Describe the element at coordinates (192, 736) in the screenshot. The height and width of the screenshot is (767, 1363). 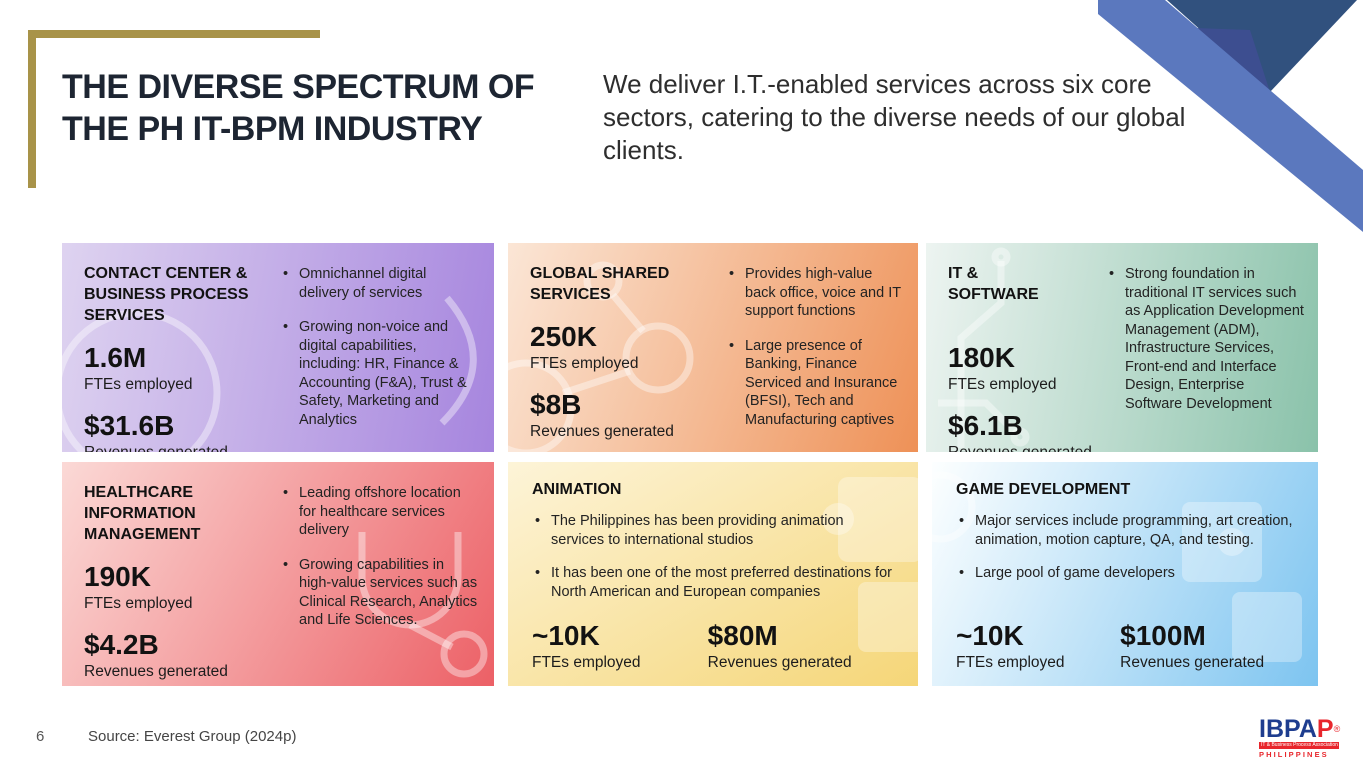
I see `source-note: Source: Everest Group (2024p)` at that location.